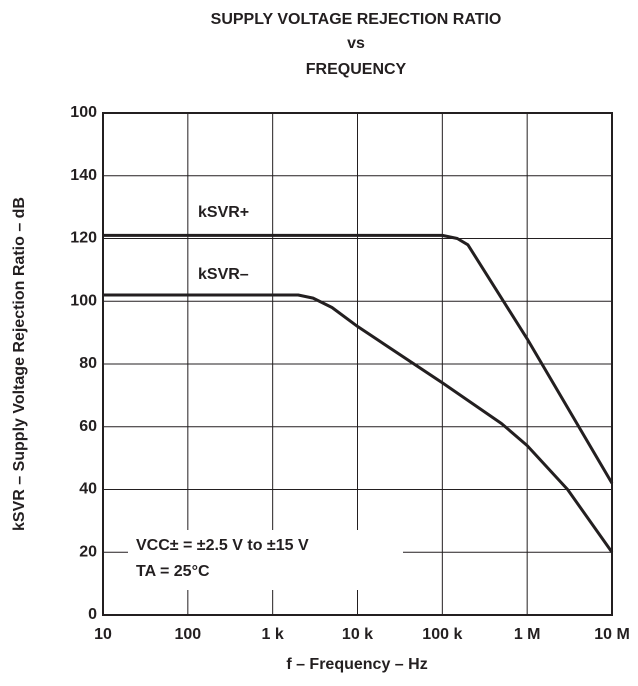 This screenshot has height=686, width=638. I want to click on x-tick-label: 1 M, so click(527, 634).